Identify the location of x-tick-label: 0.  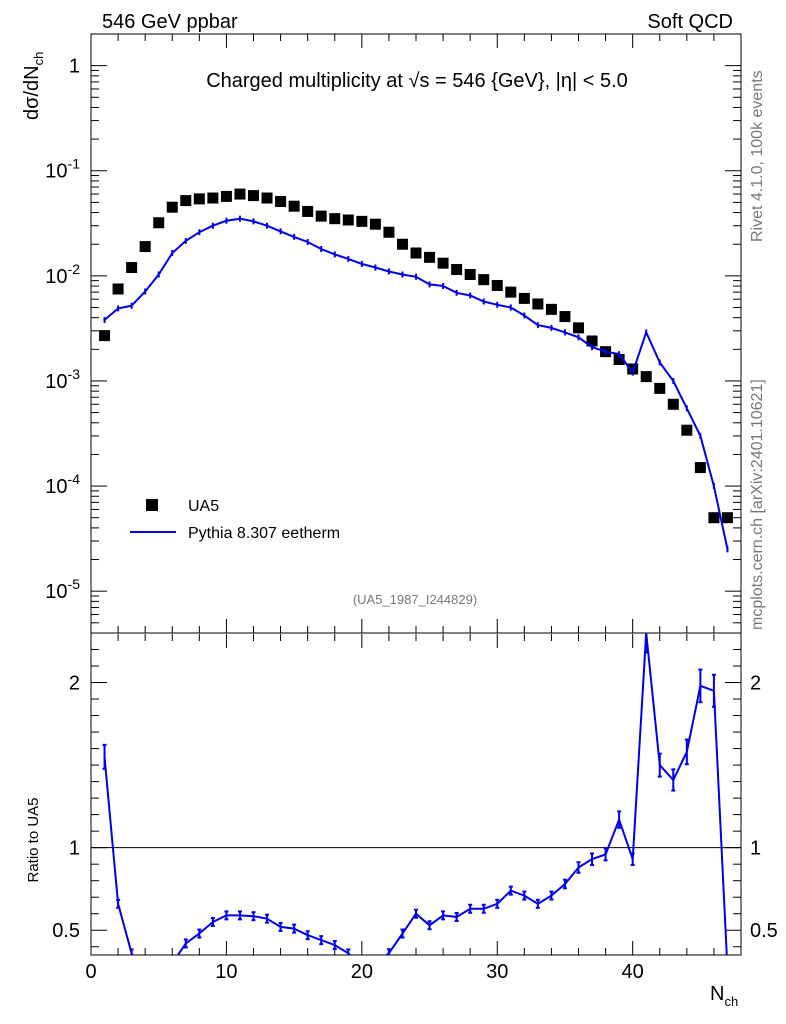
(90, 972).